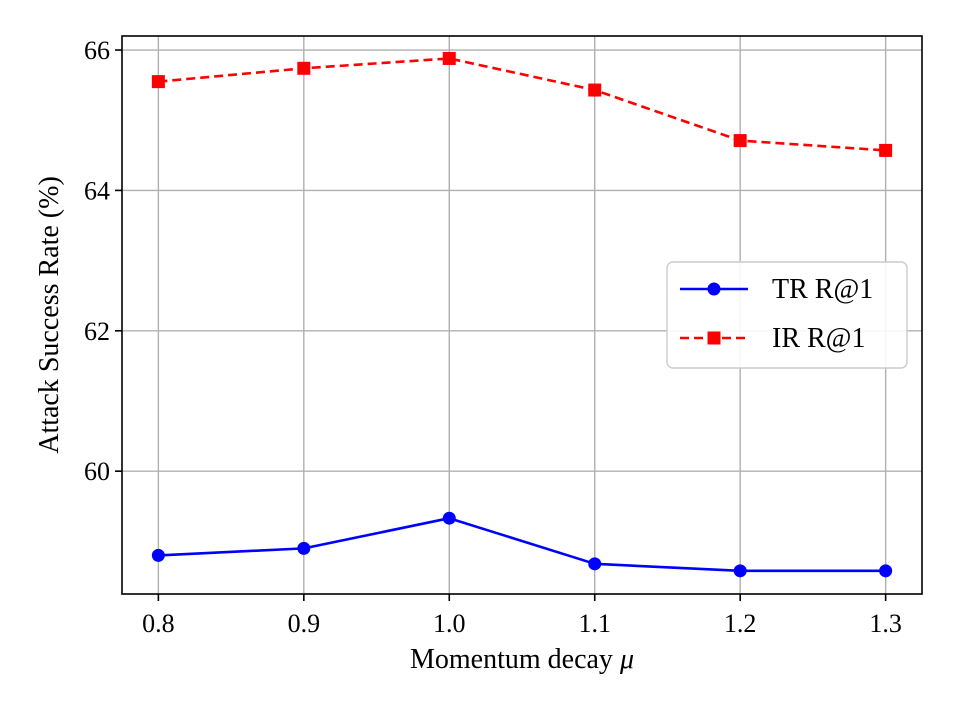 This screenshot has height=720, width=960. Describe the element at coordinates (97, 190) in the screenshot. I see `y-tick-label: 64` at that location.